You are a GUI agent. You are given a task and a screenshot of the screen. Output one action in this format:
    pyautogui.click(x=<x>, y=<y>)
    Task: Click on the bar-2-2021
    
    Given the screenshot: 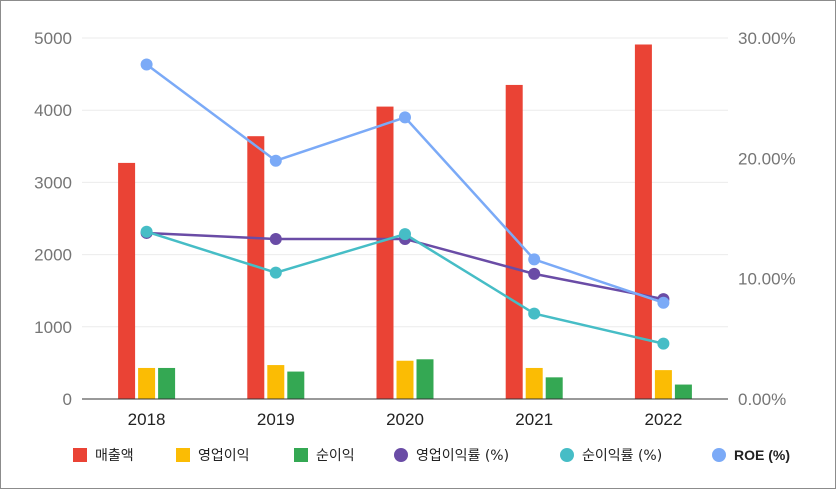 What is the action you would take?
    pyautogui.click(x=534, y=383)
    